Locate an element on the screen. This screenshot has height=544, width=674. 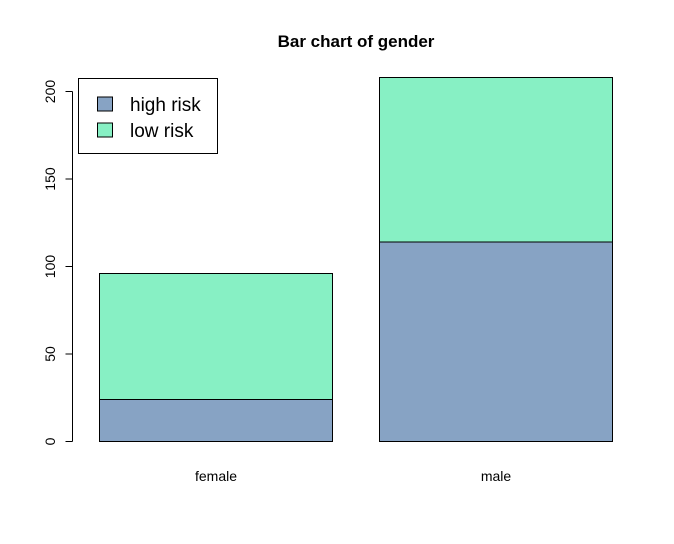
legend-box is located at coordinates (148, 116).